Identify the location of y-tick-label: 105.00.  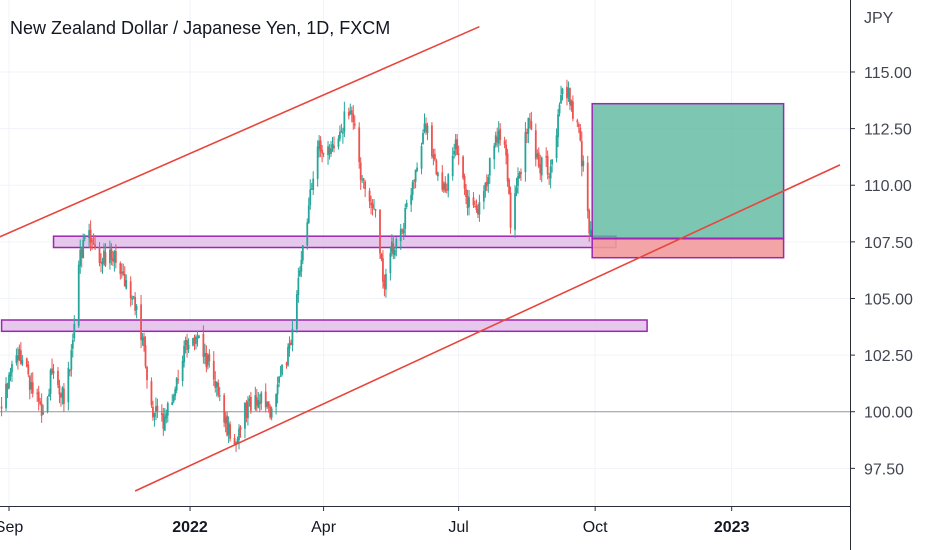
(888, 299).